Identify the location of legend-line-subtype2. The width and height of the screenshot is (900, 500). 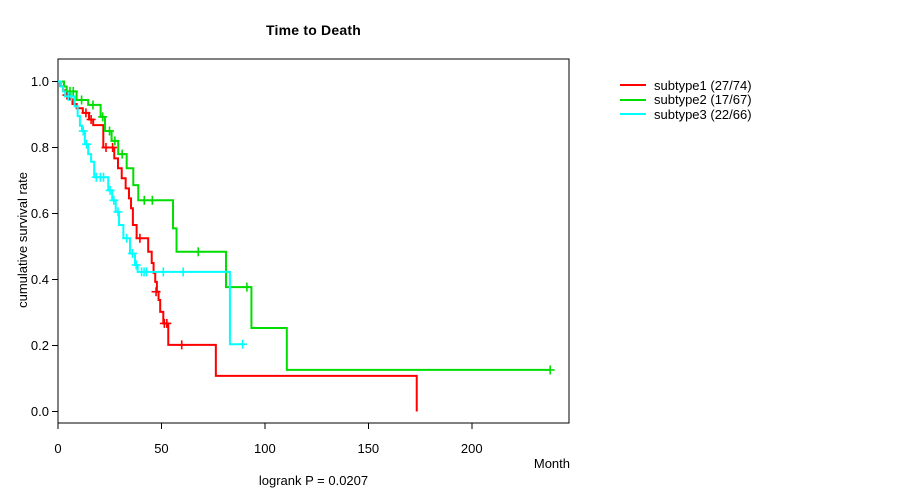
(633, 99).